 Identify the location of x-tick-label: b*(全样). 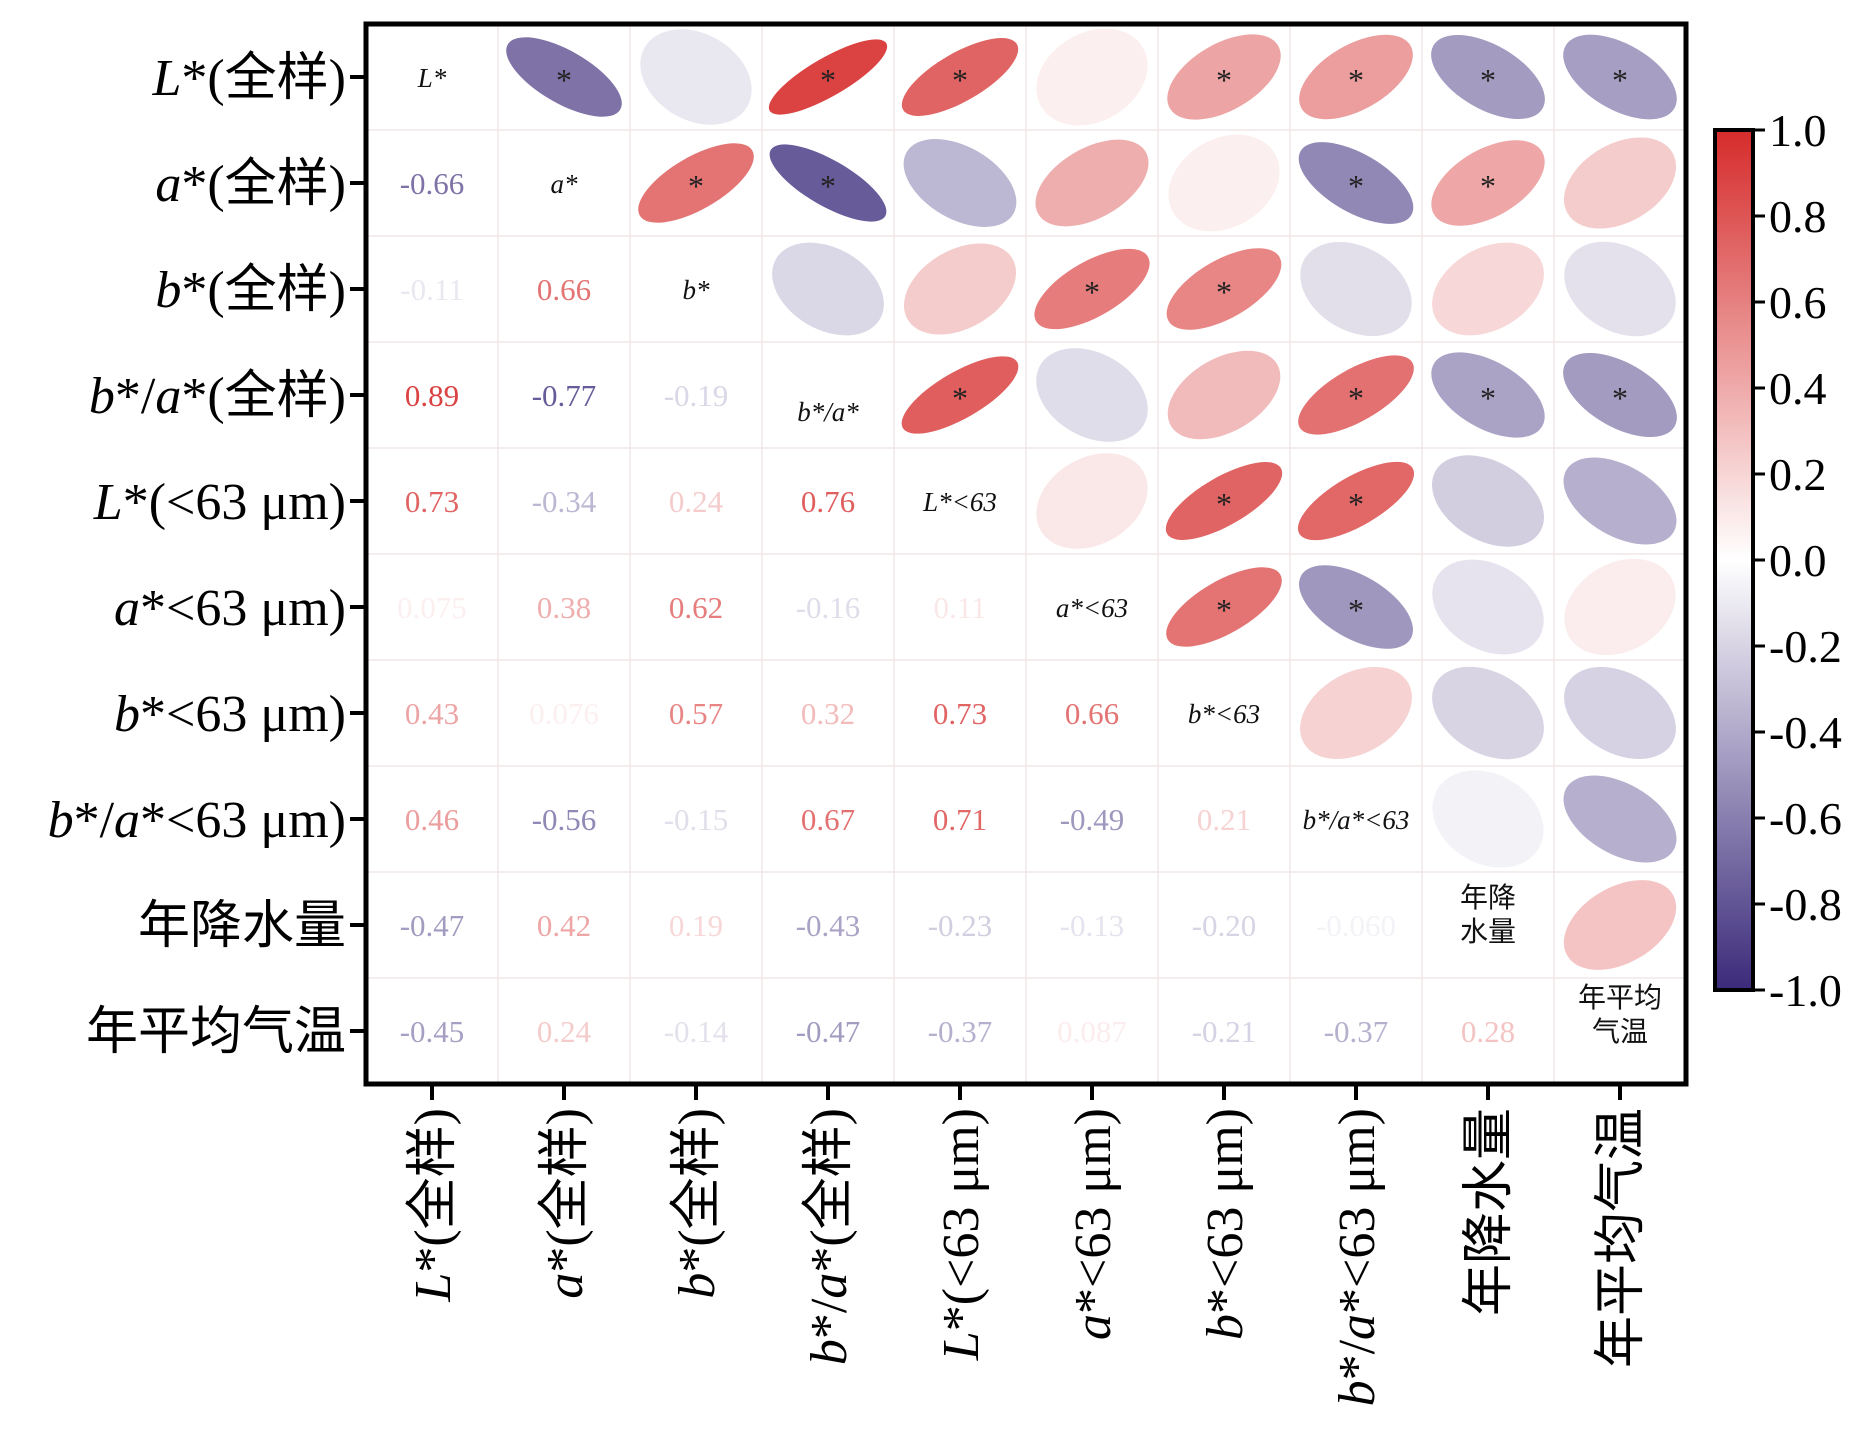
(697, 1203).